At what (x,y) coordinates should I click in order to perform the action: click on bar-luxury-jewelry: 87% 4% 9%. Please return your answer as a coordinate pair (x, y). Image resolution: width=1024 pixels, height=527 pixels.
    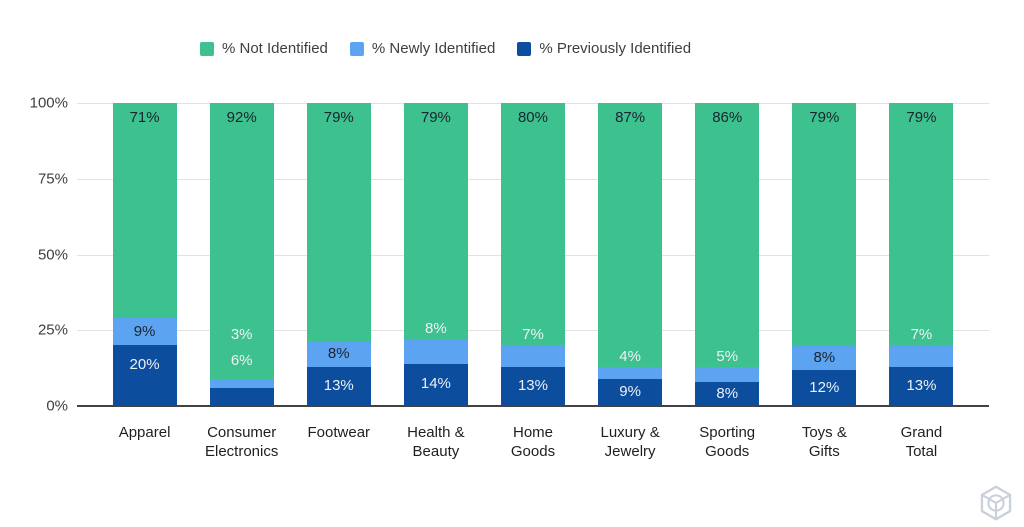
    Looking at the image, I should click on (630, 254).